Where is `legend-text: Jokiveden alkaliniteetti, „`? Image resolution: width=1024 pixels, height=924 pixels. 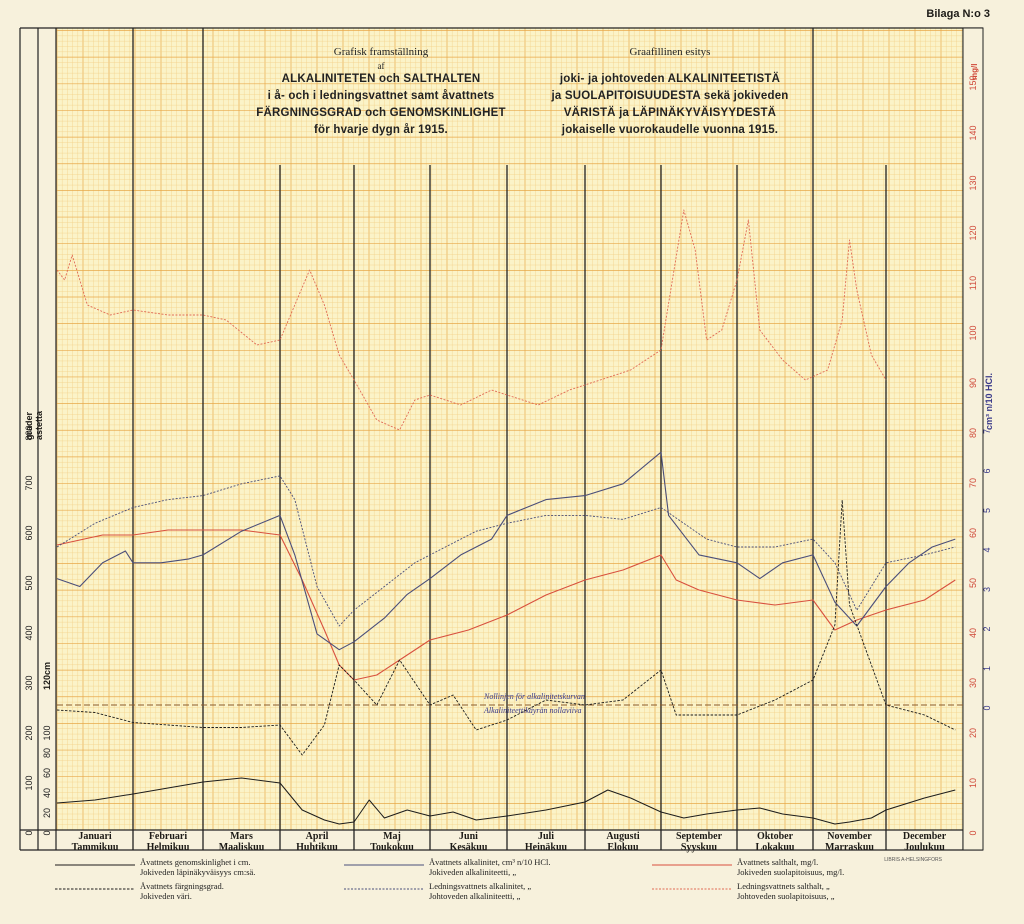
legend-text: Jokiveden alkaliniteetti, „ is located at coordinates (473, 872).